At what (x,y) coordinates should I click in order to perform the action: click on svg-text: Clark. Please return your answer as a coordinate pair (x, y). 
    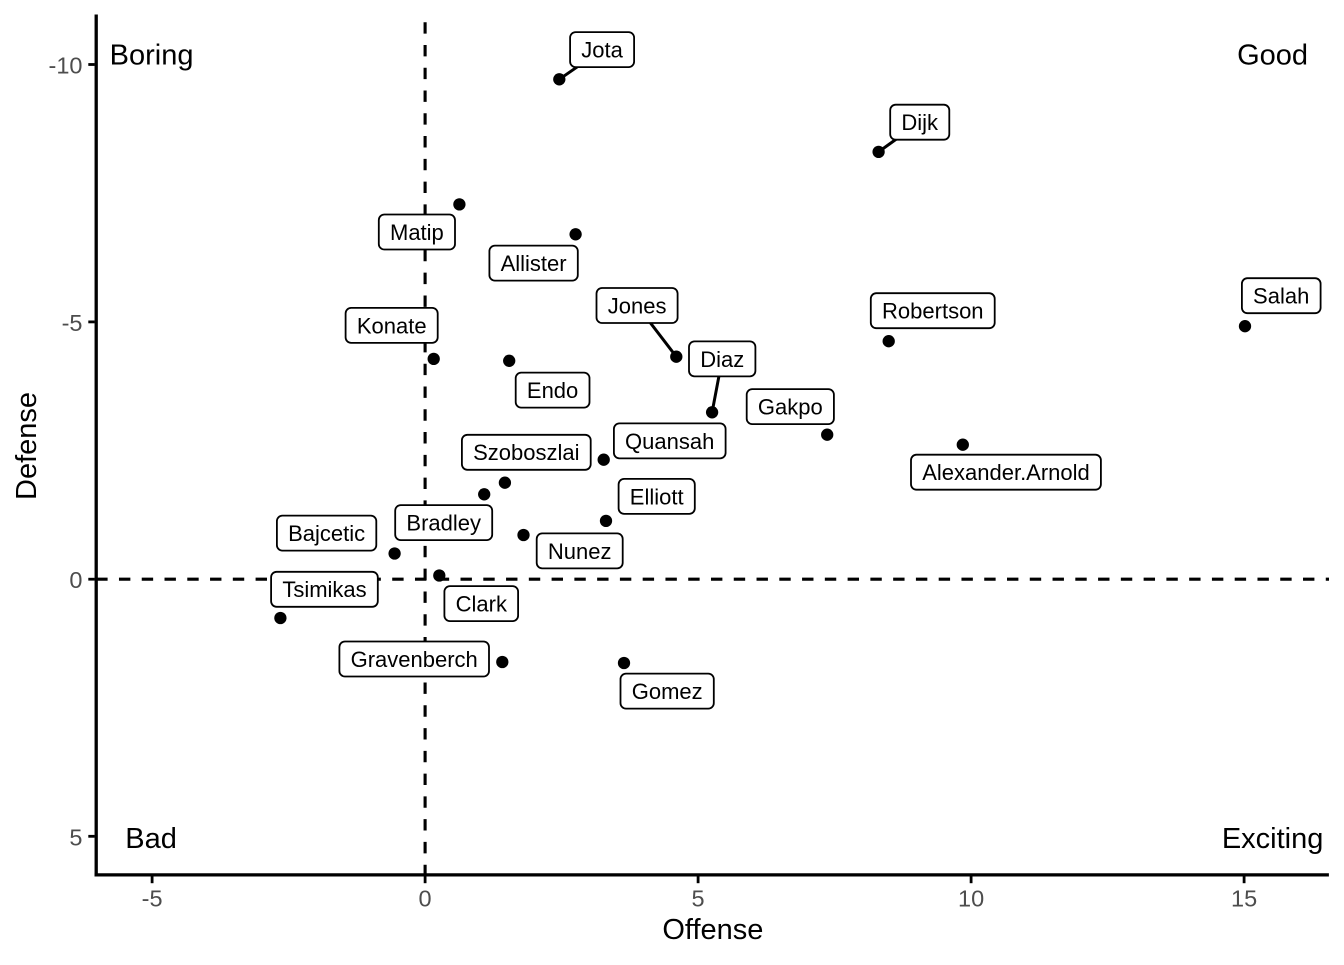
    Looking at the image, I should click on (482, 604).